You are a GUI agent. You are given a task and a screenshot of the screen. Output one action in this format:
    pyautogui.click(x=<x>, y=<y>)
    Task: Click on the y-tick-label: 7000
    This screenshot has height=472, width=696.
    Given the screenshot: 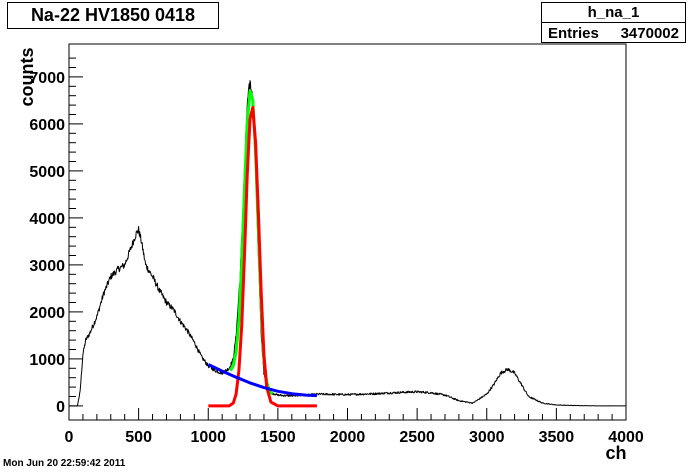 What is the action you would take?
    pyautogui.click(x=47, y=78)
    